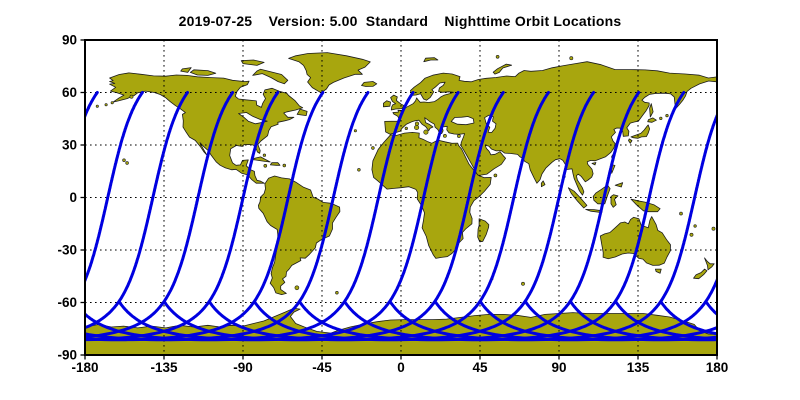 This screenshot has width=800, height=400. Describe the element at coordinates (480, 367) in the screenshot. I see `x-tick-label: 45` at that location.